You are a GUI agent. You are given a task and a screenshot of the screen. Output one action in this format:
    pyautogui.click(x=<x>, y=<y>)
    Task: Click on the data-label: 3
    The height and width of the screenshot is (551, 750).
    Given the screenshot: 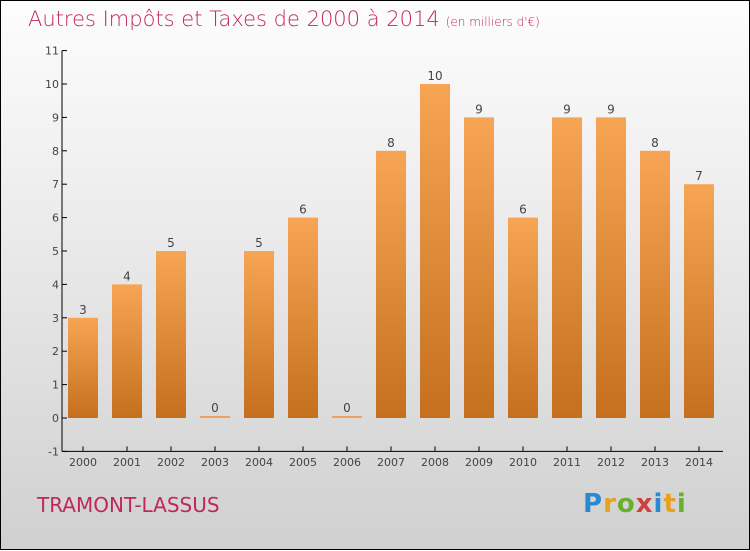 What is the action you would take?
    pyautogui.click(x=83, y=310)
    